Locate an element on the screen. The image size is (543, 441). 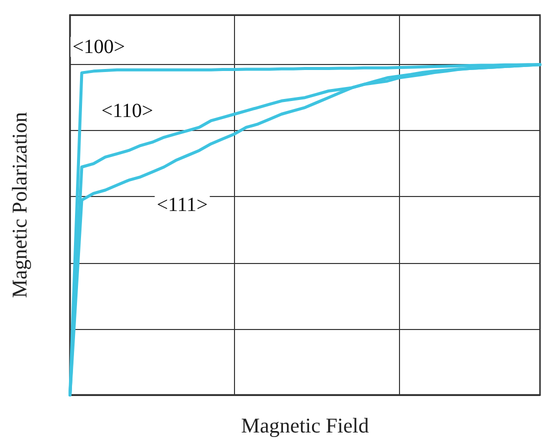
x-axis-title: Magnetic Field is located at coordinates (305, 426).